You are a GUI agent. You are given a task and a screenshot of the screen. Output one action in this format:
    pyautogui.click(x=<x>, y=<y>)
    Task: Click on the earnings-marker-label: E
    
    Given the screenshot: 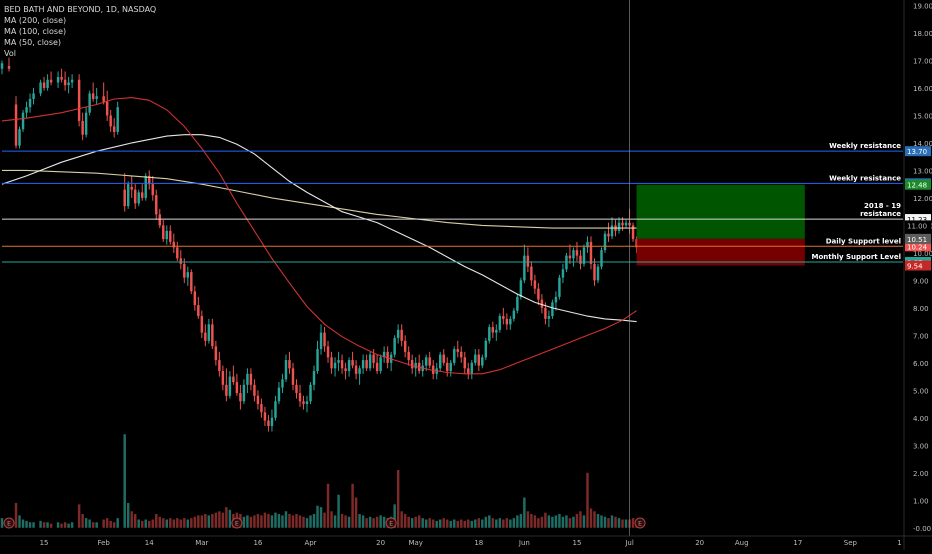 What is the action you would take?
    pyautogui.click(x=9, y=524)
    